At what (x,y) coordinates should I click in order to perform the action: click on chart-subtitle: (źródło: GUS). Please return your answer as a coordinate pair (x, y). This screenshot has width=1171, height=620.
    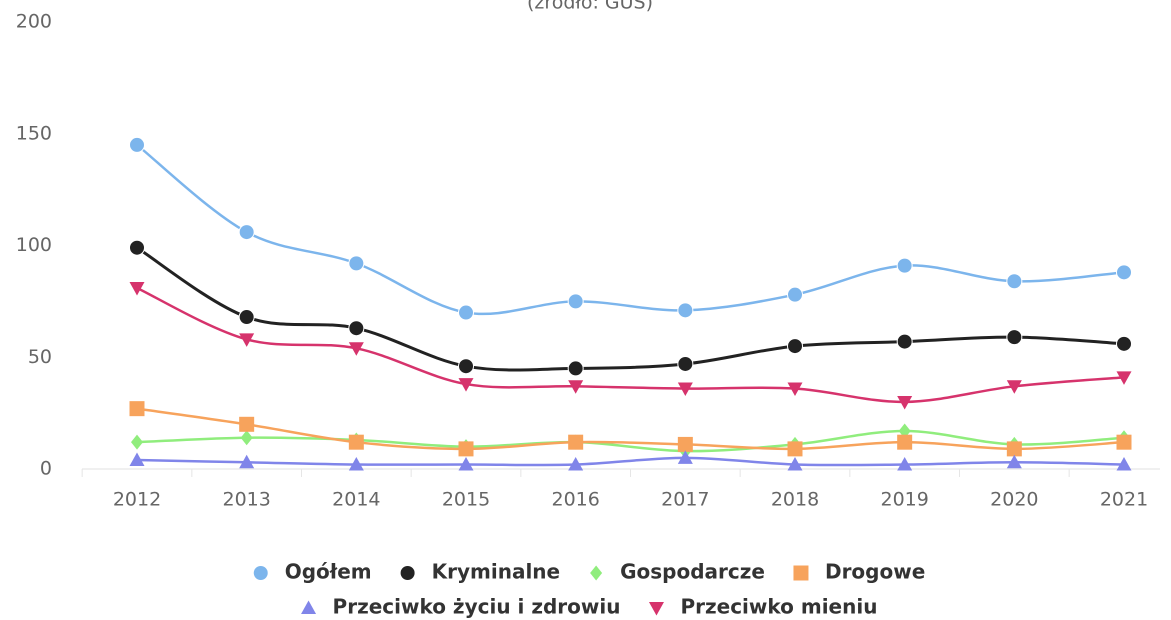
    Looking at the image, I should click on (590, 7).